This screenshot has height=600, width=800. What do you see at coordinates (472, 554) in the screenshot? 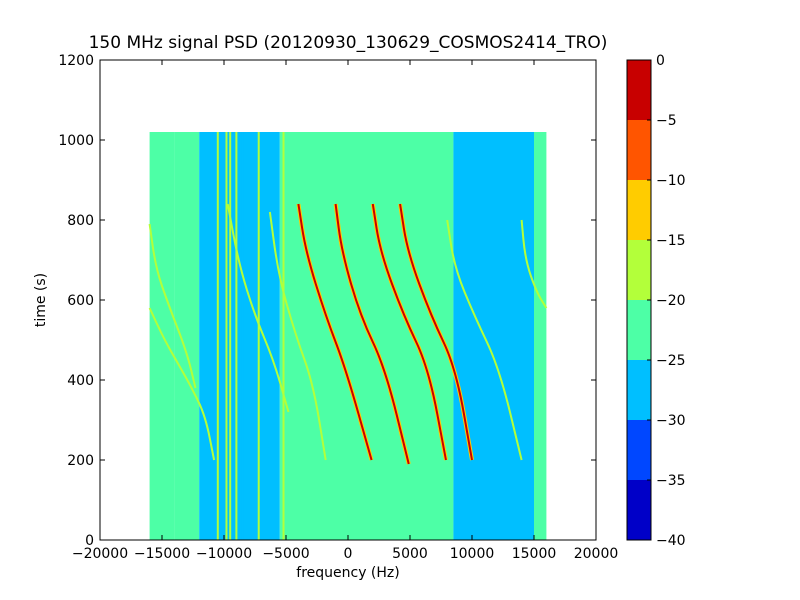
I see `x-tick-label-6: 10000` at bounding box center [472, 554].